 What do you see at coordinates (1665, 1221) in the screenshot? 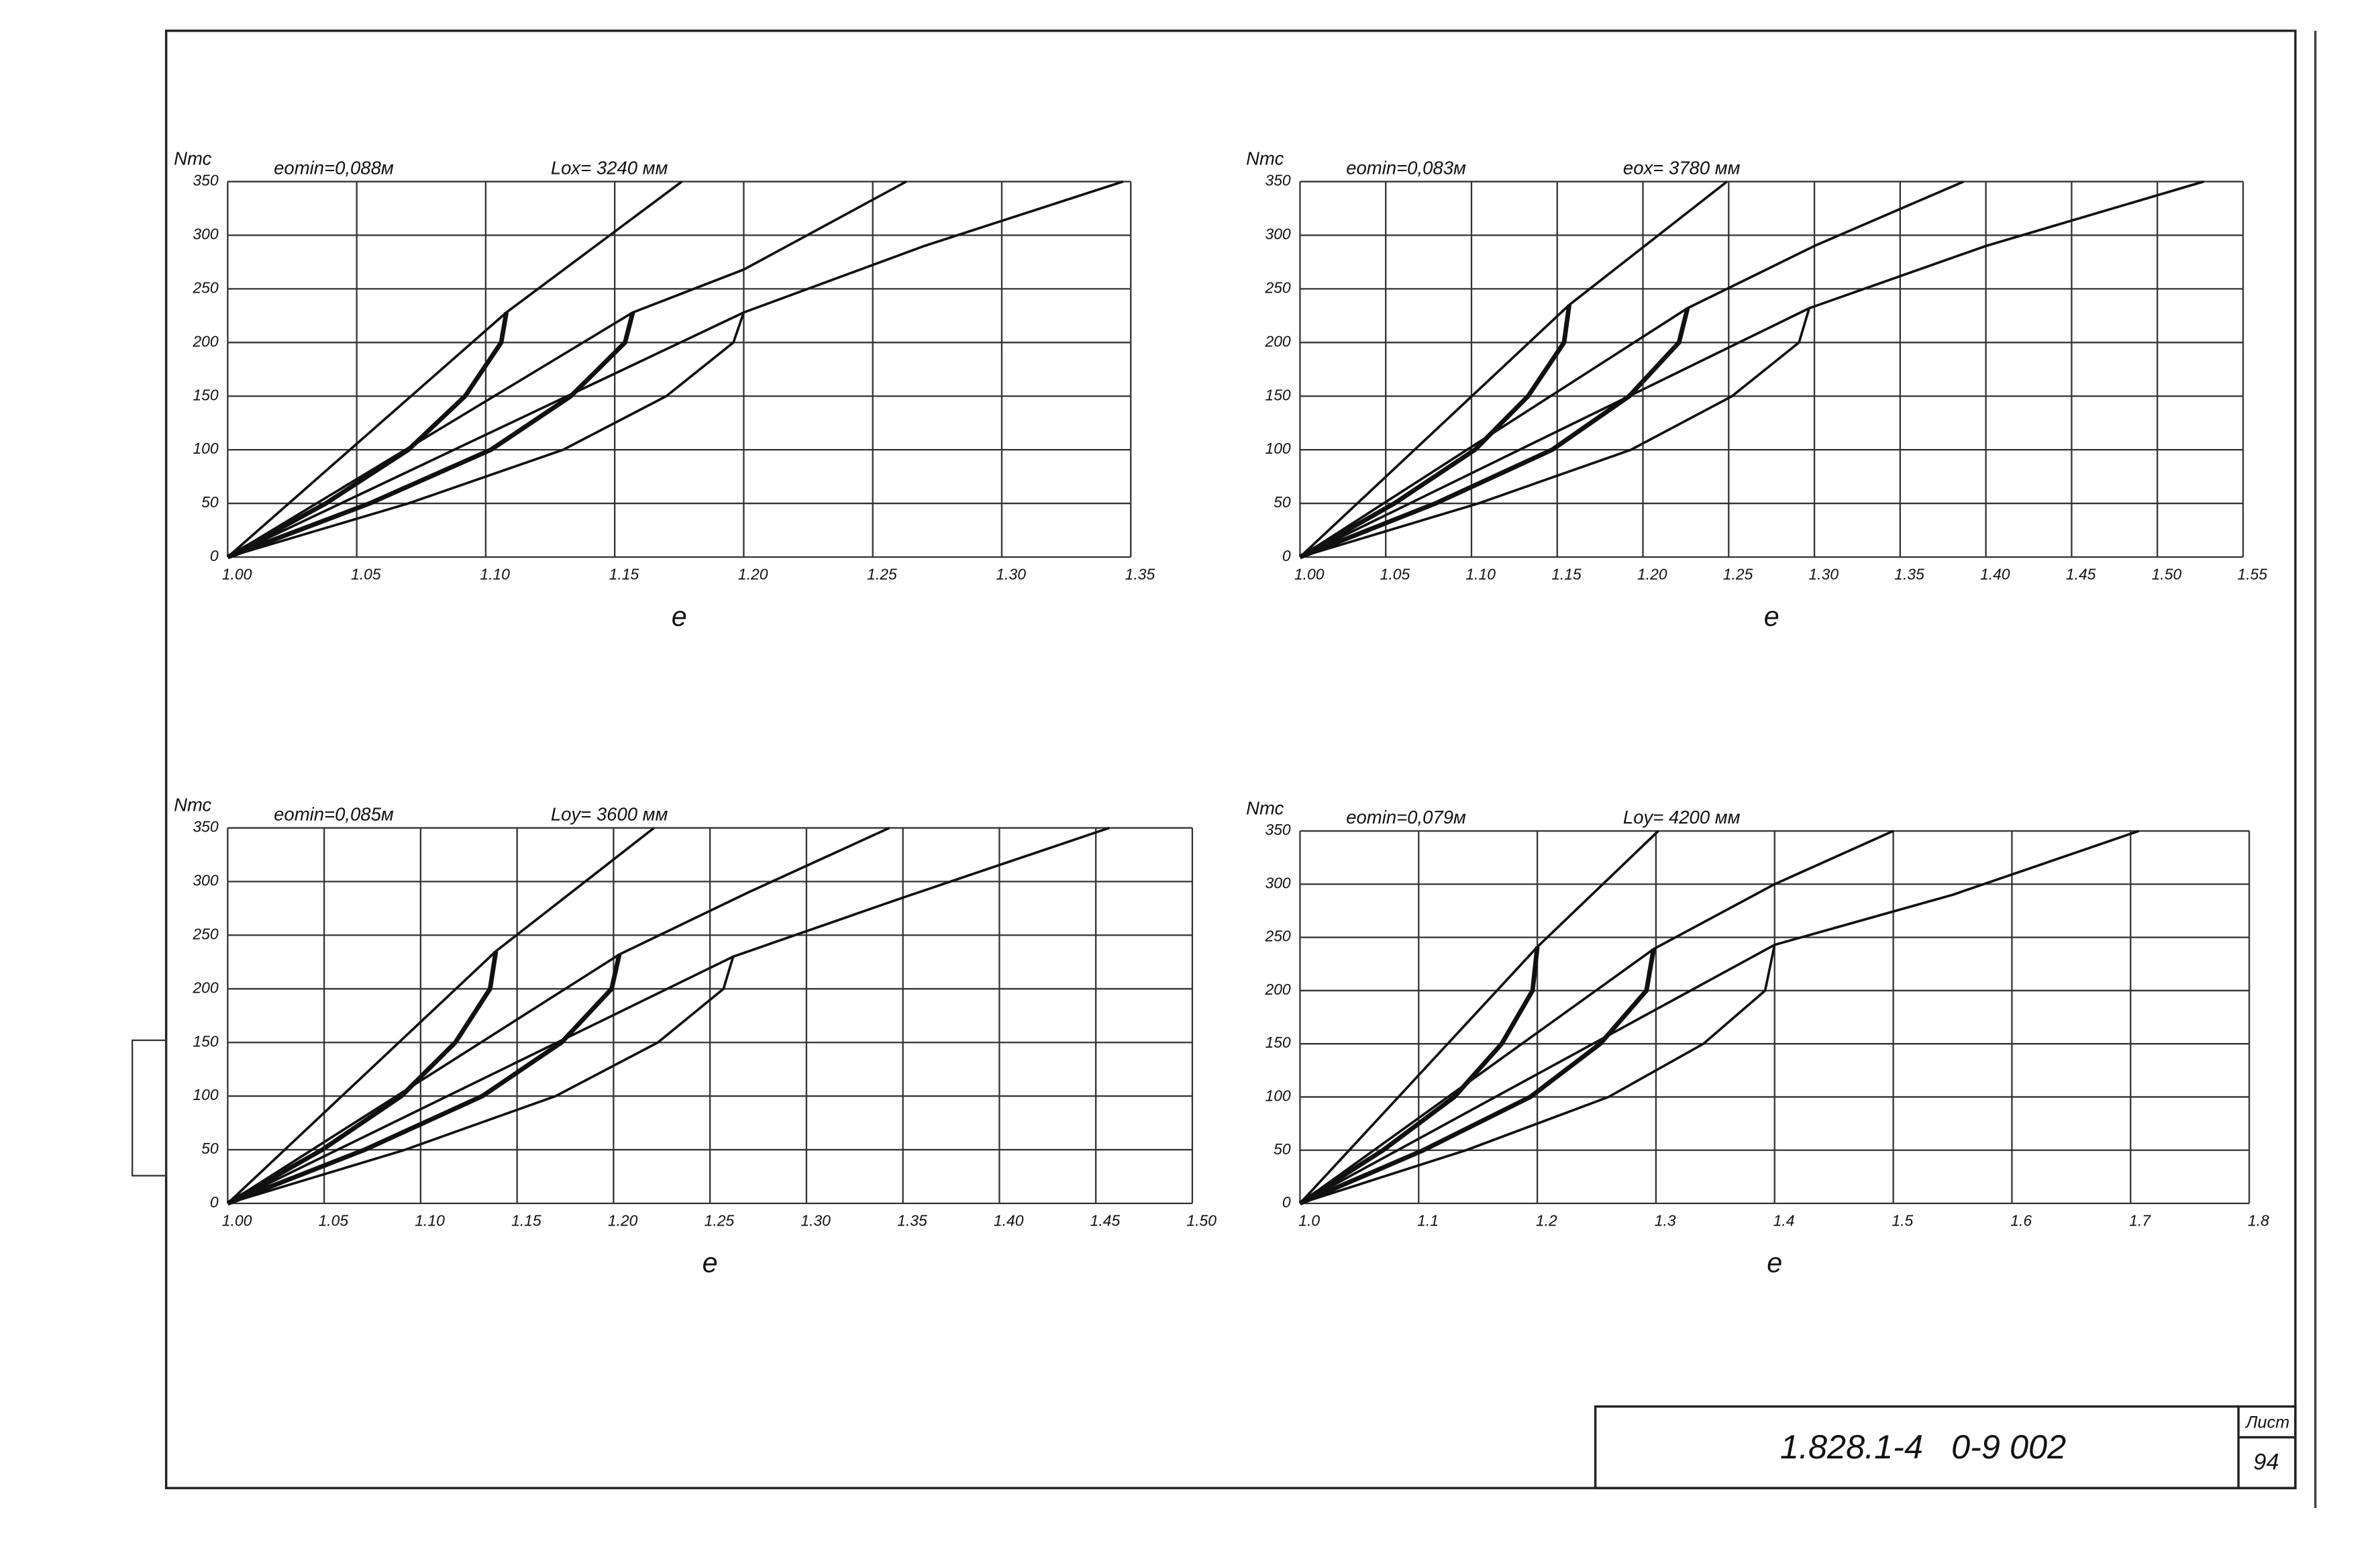
I see `x-tick-label: 1.3` at bounding box center [1665, 1221].